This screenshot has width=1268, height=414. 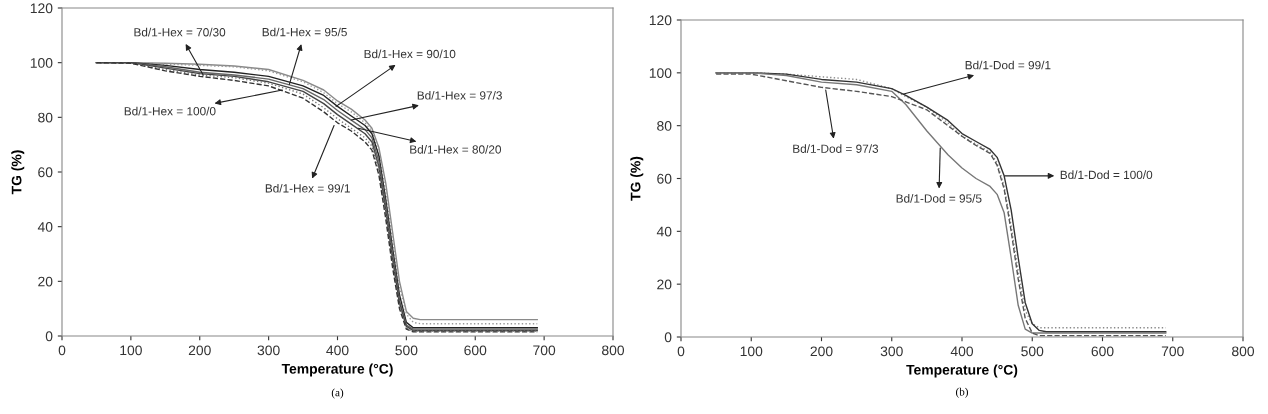 What do you see at coordinates (939, 198) in the screenshot?
I see `annotation: Bd/1-Dod = 95/5` at bounding box center [939, 198].